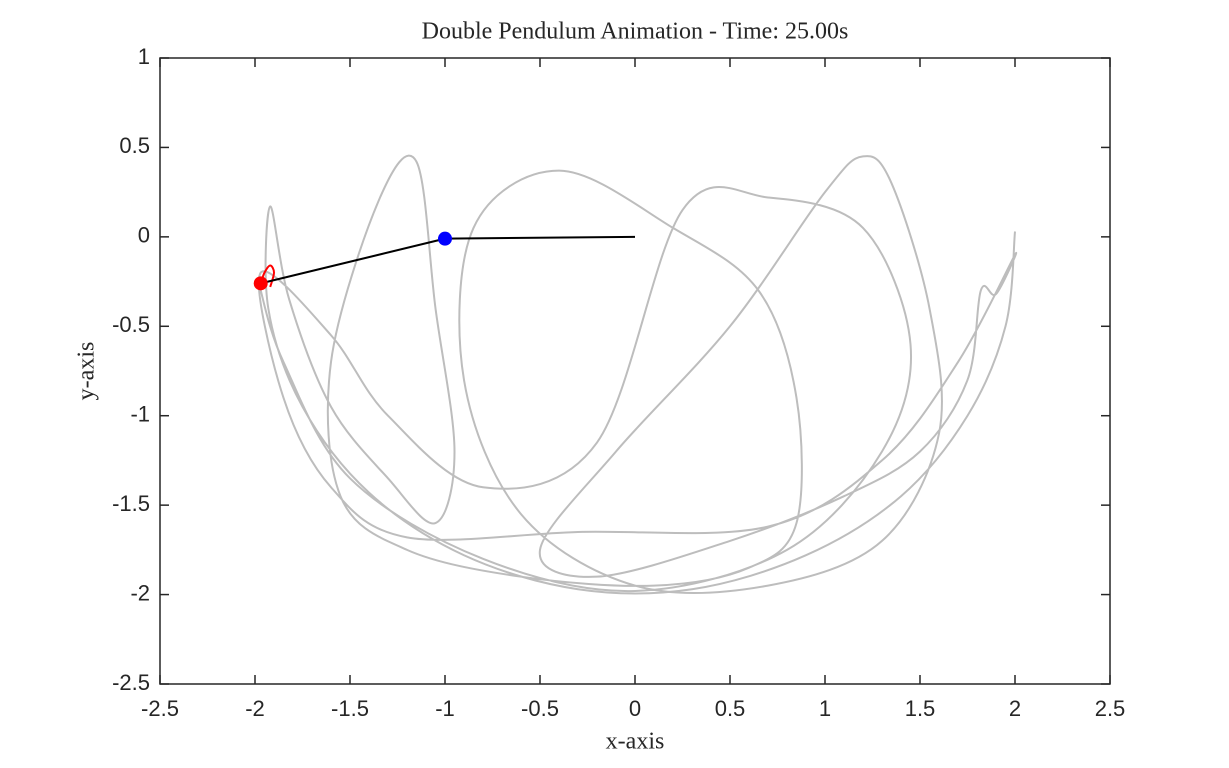  I want to click on x-tick-label: 1, so click(825, 708).